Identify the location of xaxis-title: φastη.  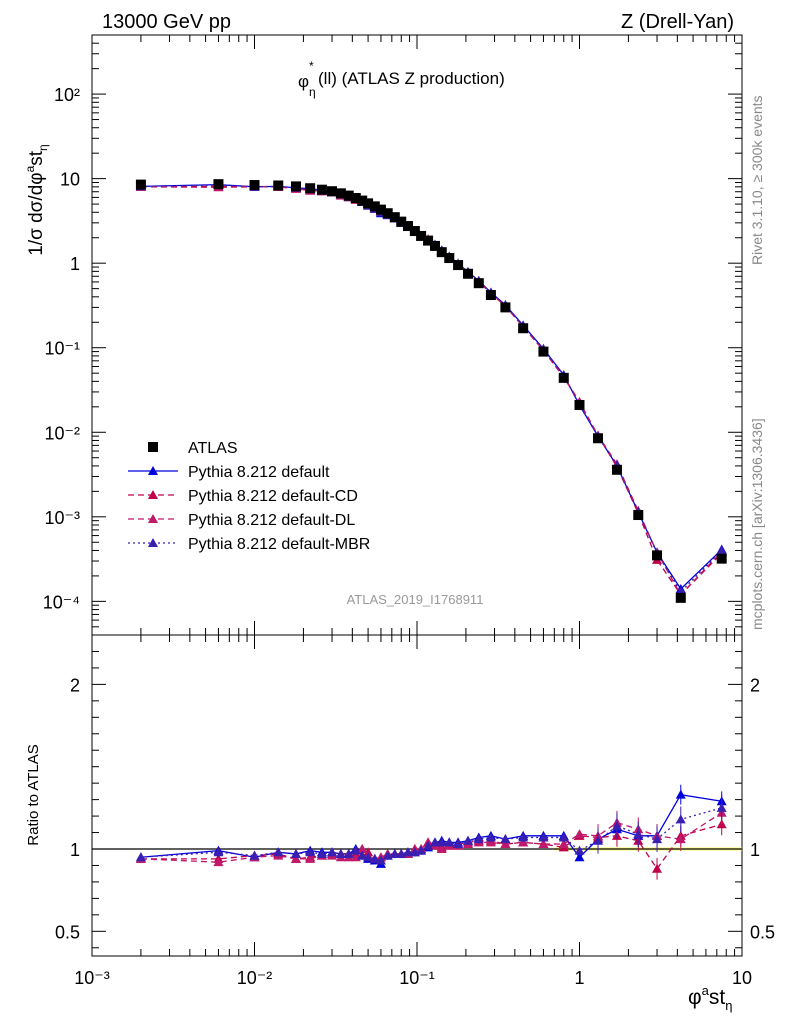
(710, 998).